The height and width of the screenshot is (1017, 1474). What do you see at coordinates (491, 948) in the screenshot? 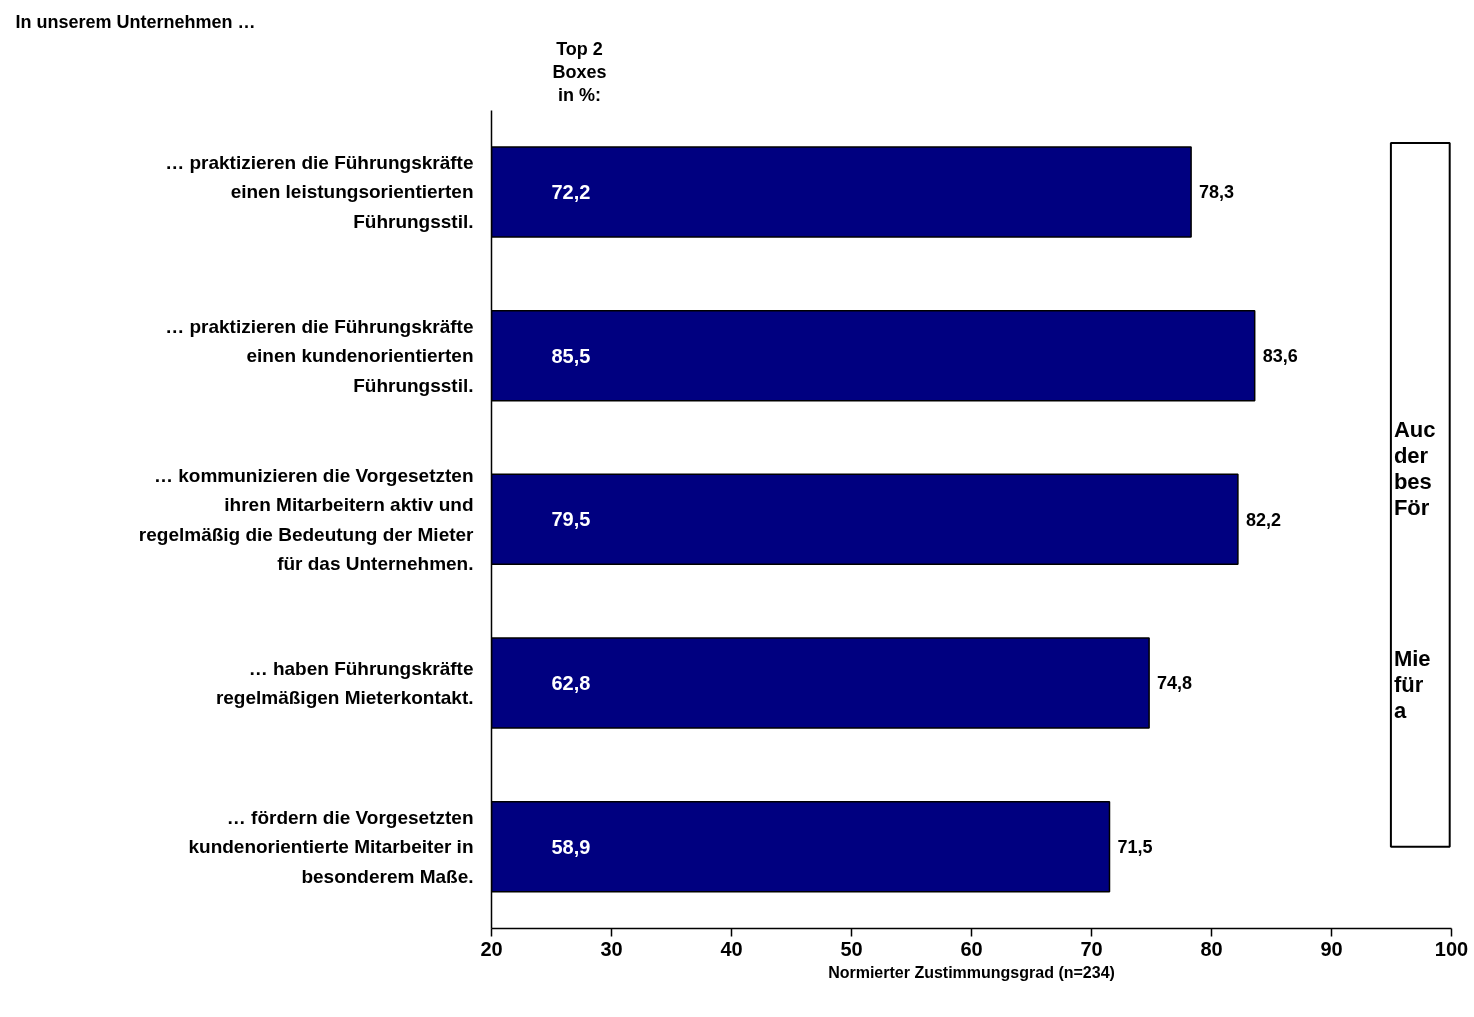
I see `x-tick-label: 20` at bounding box center [491, 948].